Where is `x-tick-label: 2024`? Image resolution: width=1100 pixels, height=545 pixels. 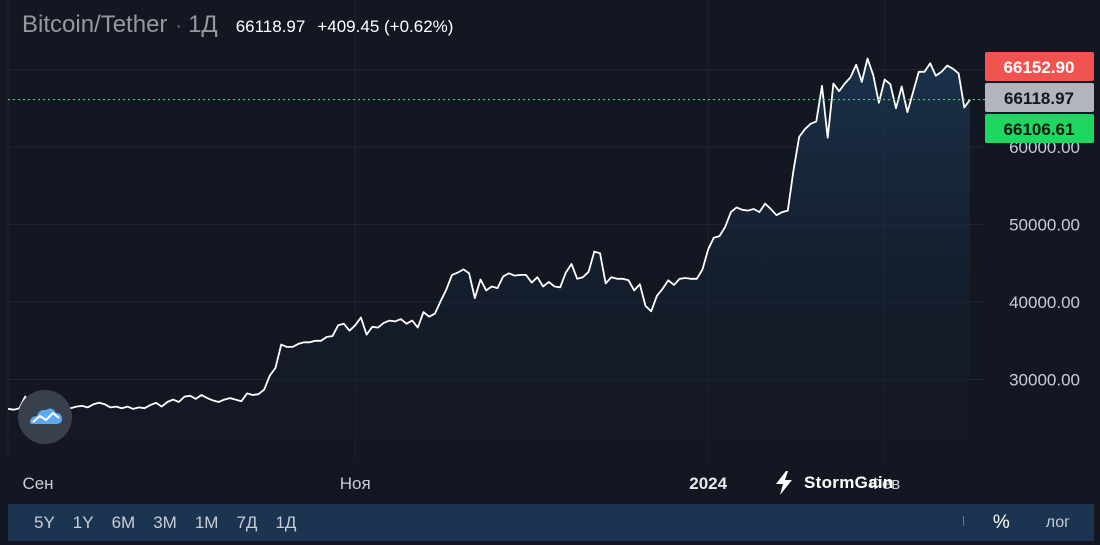
x-tick-label: 2024 is located at coordinates (708, 483).